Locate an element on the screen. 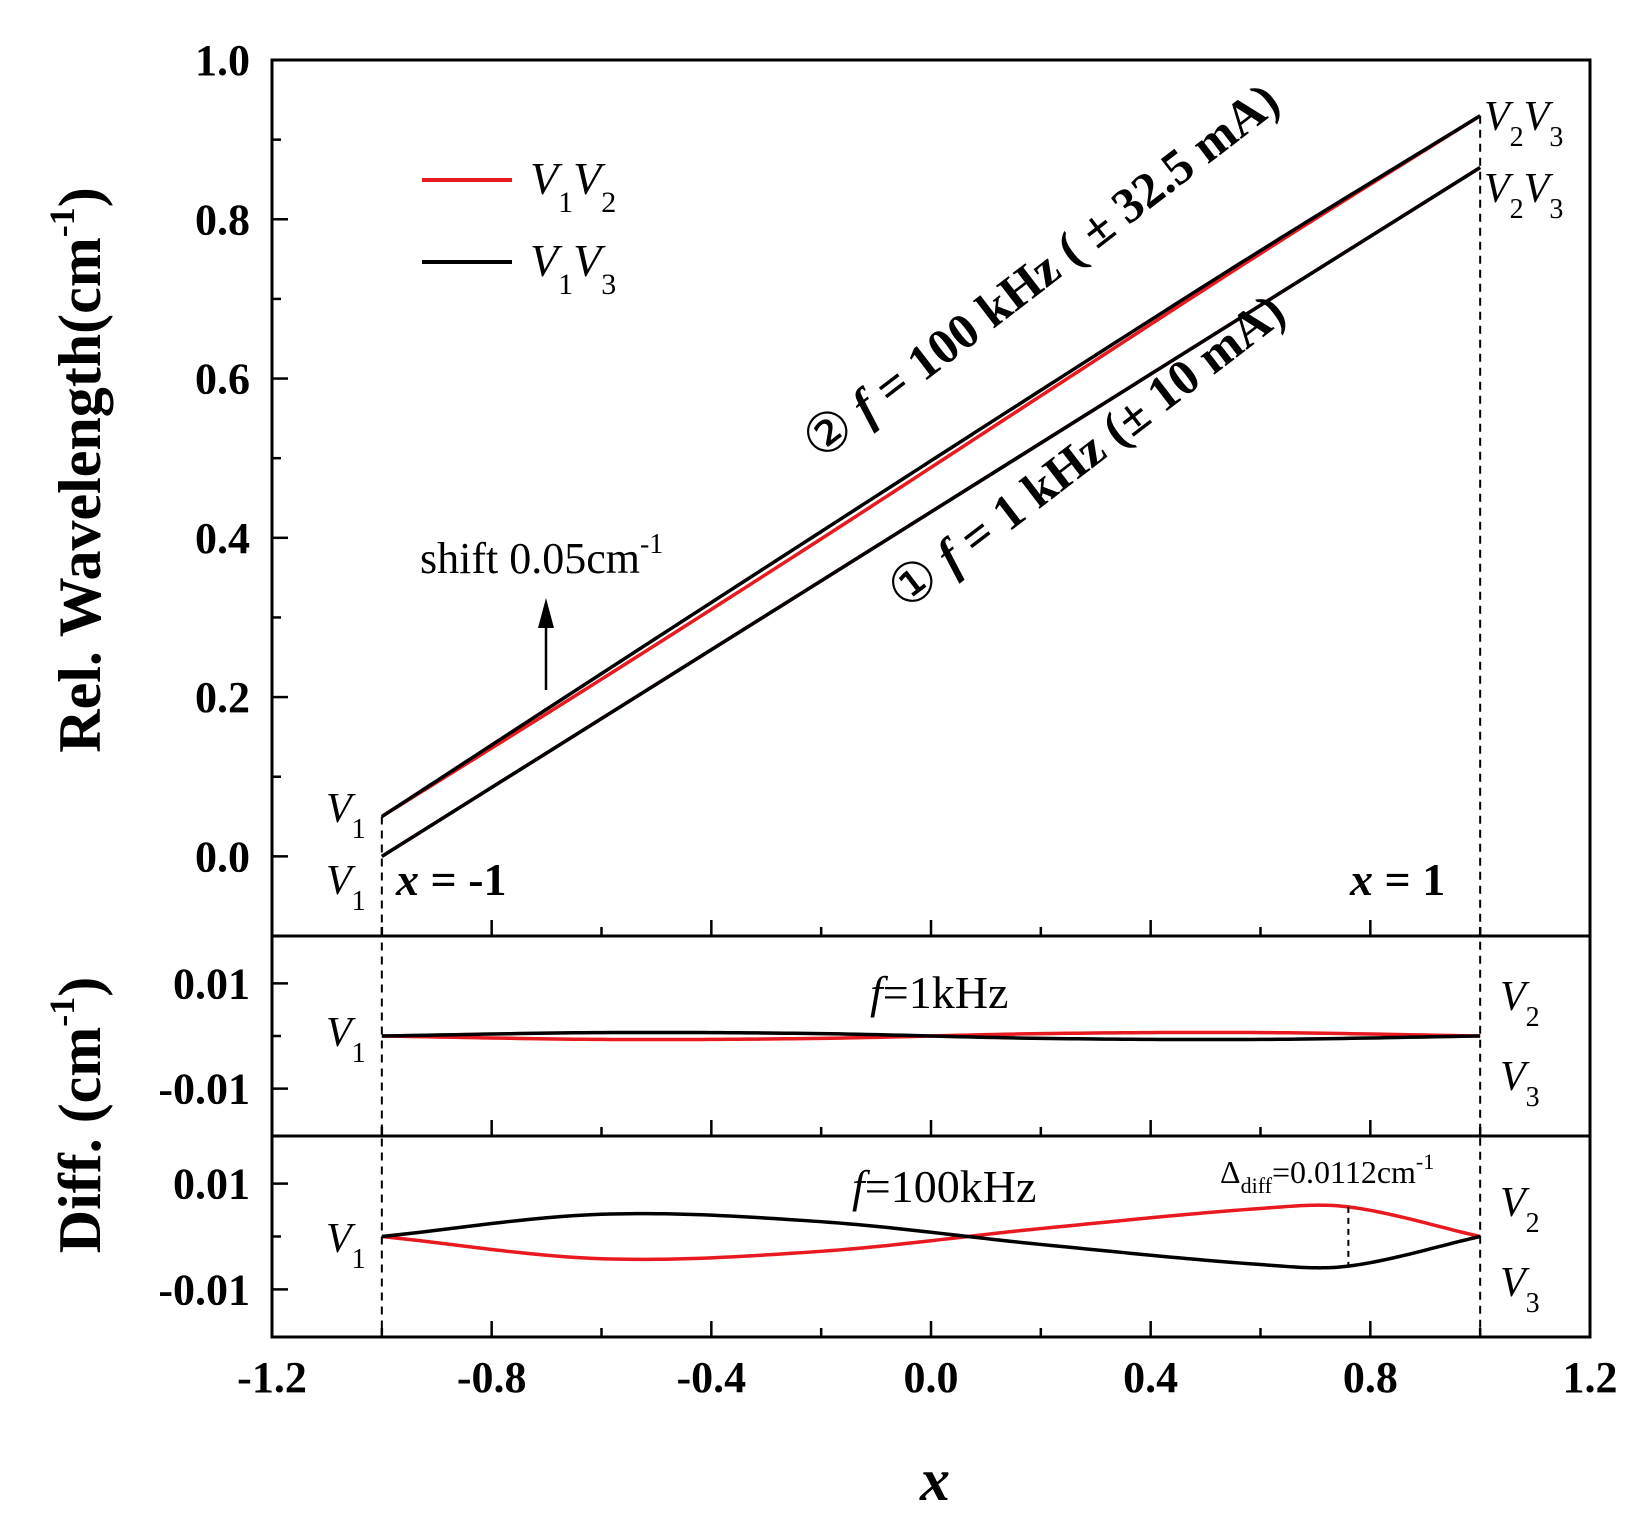 The height and width of the screenshot is (1525, 1643). diff1-v1: V1 is located at coordinates (346, 1039).